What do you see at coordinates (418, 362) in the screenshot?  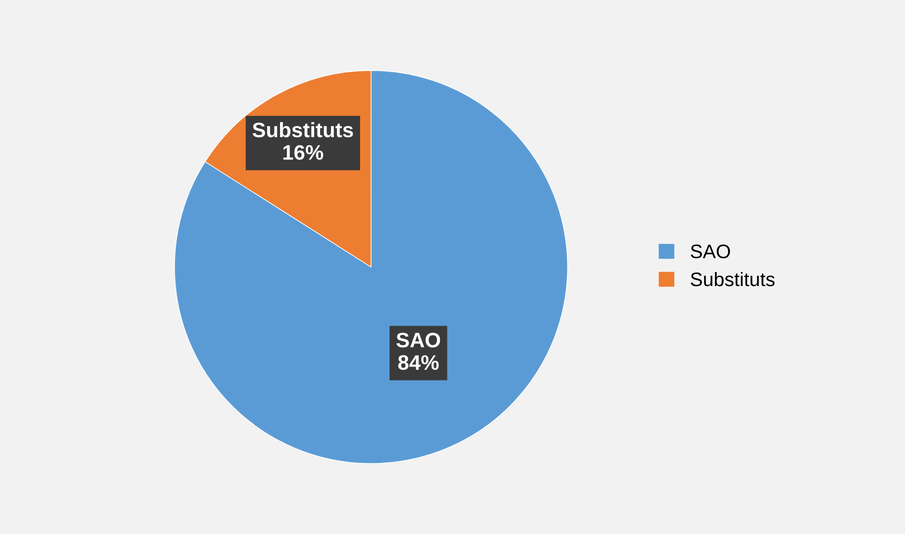 I see `data-label: 84%` at bounding box center [418, 362].